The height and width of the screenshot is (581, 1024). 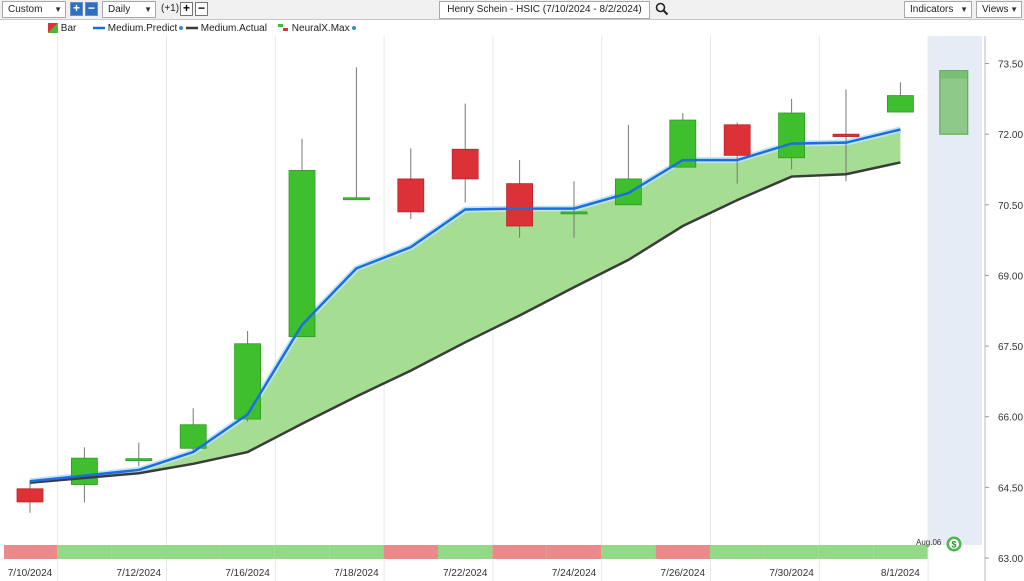 I want to click on x-tick-label: 7/26/2024, so click(x=683, y=573).